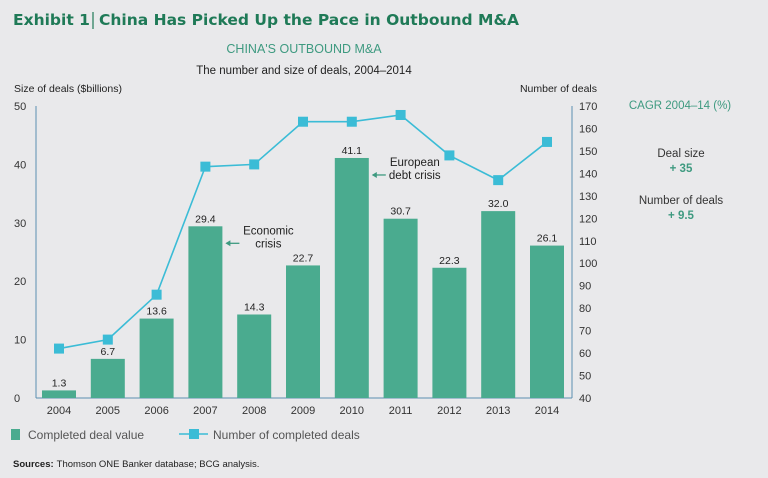 The height and width of the screenshot is (478, 768). What do you see at coordinates (254, 307) in the screenshot?
I see `bar-value-label: 14.3` at bounding box center [254, 307].